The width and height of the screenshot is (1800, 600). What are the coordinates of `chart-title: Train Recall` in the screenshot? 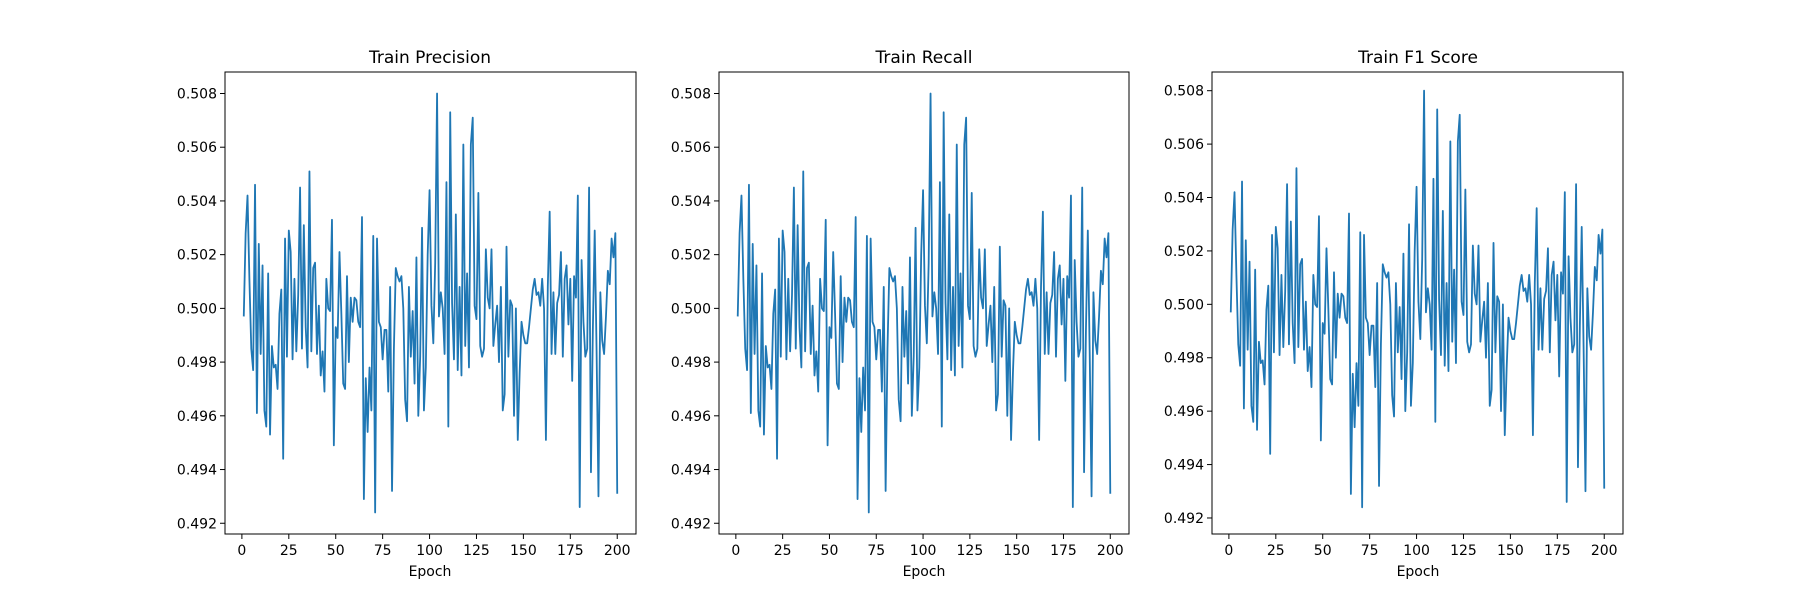 It's located at (924, 58).